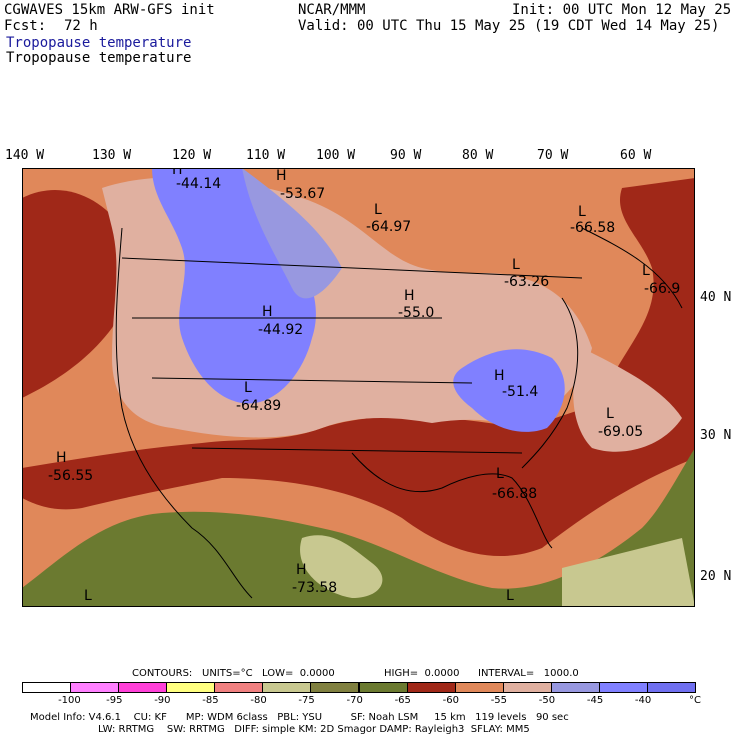 The image size is (740, 740). What do you see at coordinates (314, 588) in the screenshot?
I see `center-value: -73.58` at bounding box center [314, 588].